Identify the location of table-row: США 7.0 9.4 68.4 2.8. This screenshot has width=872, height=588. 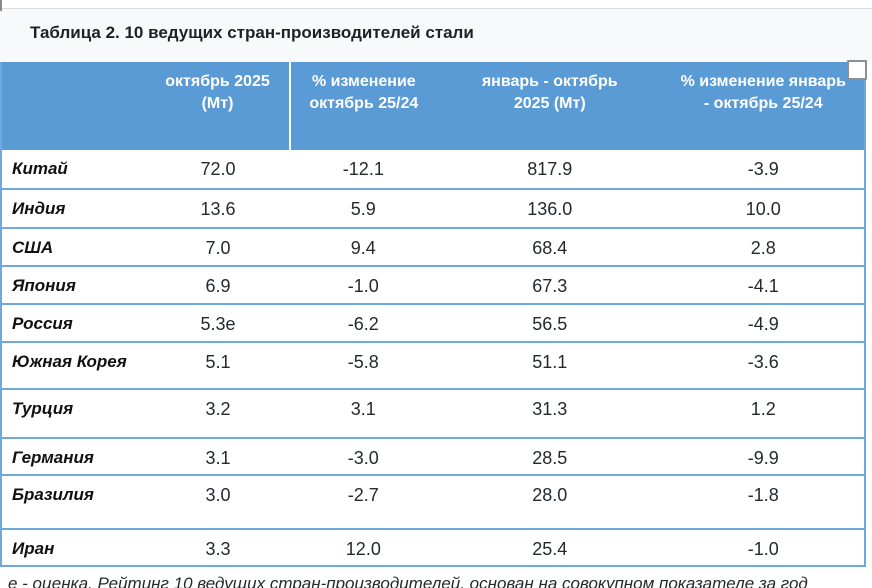
(433, 247).